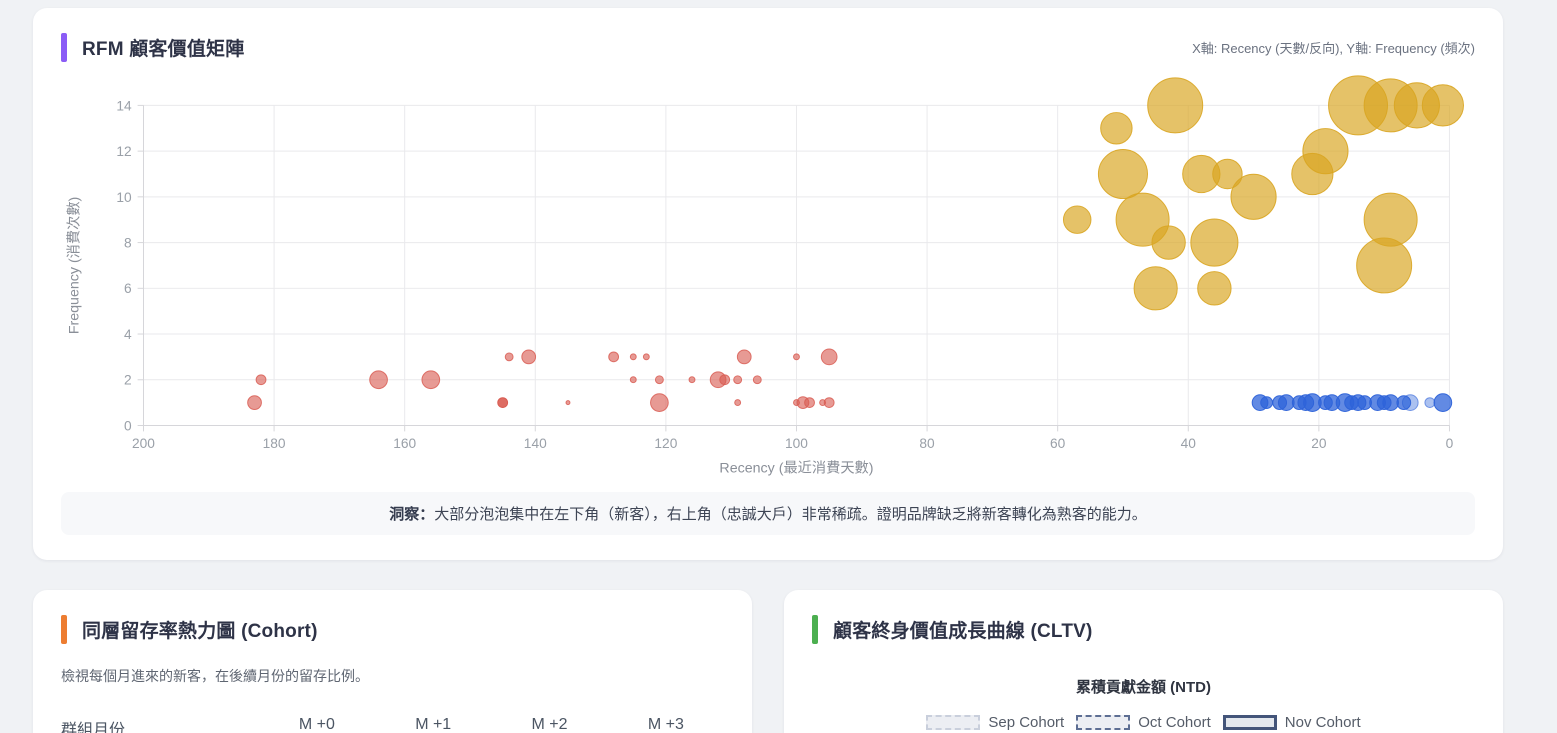 The width and height of the screenshot is (1557, 733). I want to click on legend-label: Sep Cohort, so click(1026, 722).